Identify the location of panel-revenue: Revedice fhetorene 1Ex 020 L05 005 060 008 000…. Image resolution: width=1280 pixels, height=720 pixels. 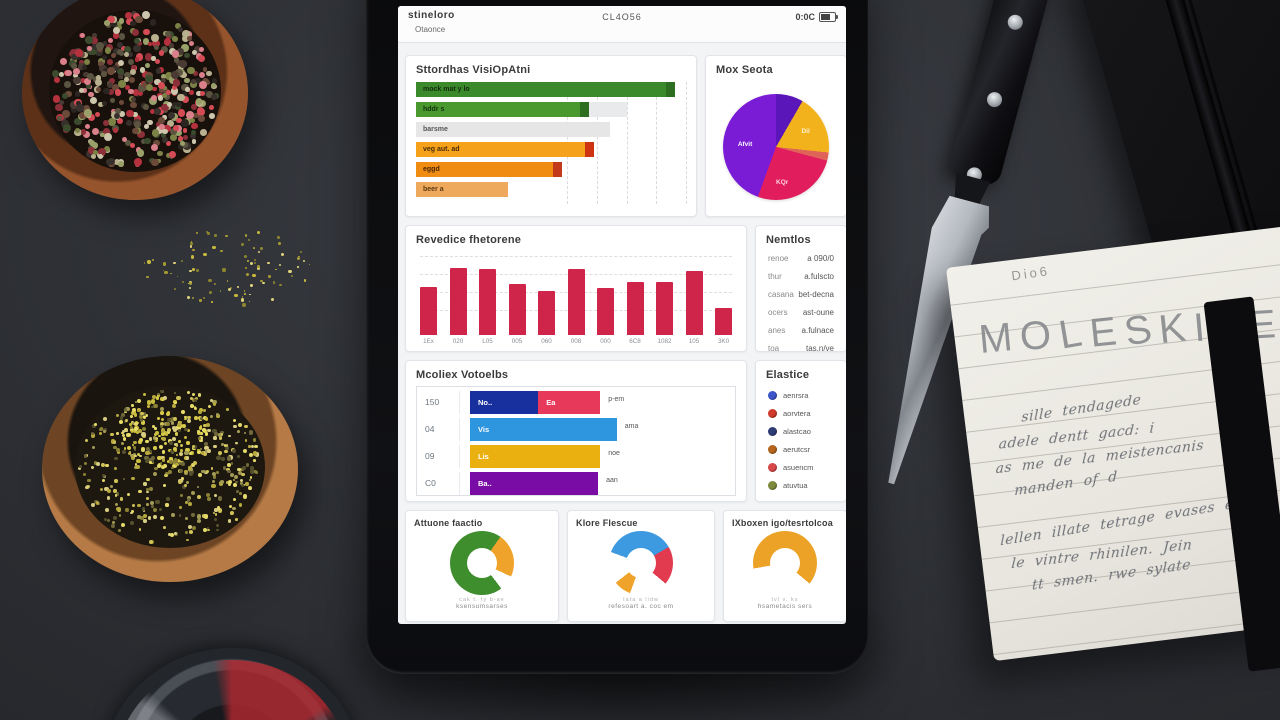
(576, 288).